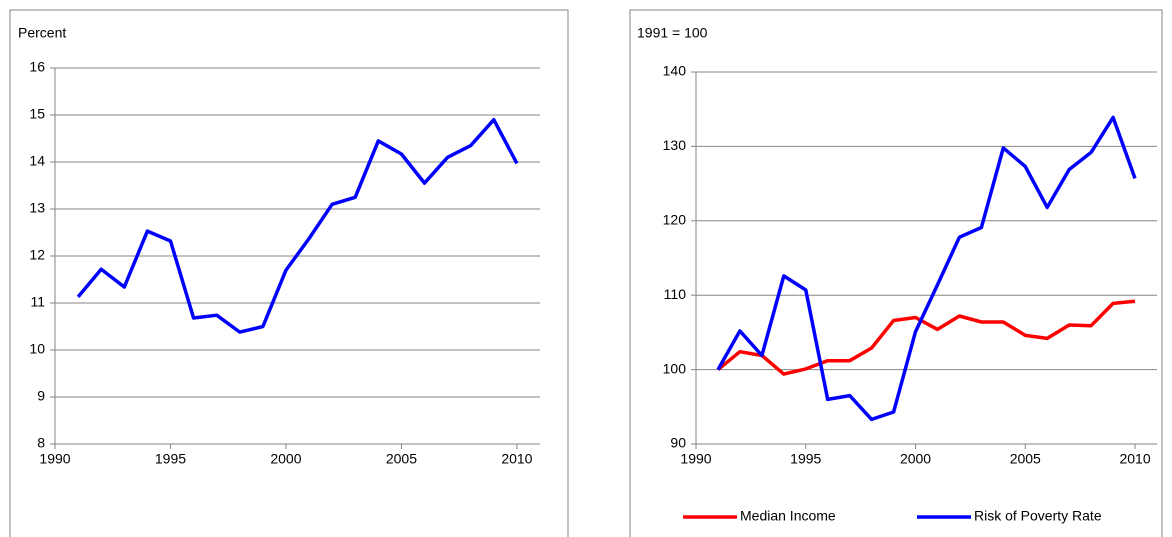 The height and width of the screenshot is (537, 1172). What do you see at coordinates (37, 208) in the screenshot?
I see `y-tick-label: 13` at bounding box center [37, 208].